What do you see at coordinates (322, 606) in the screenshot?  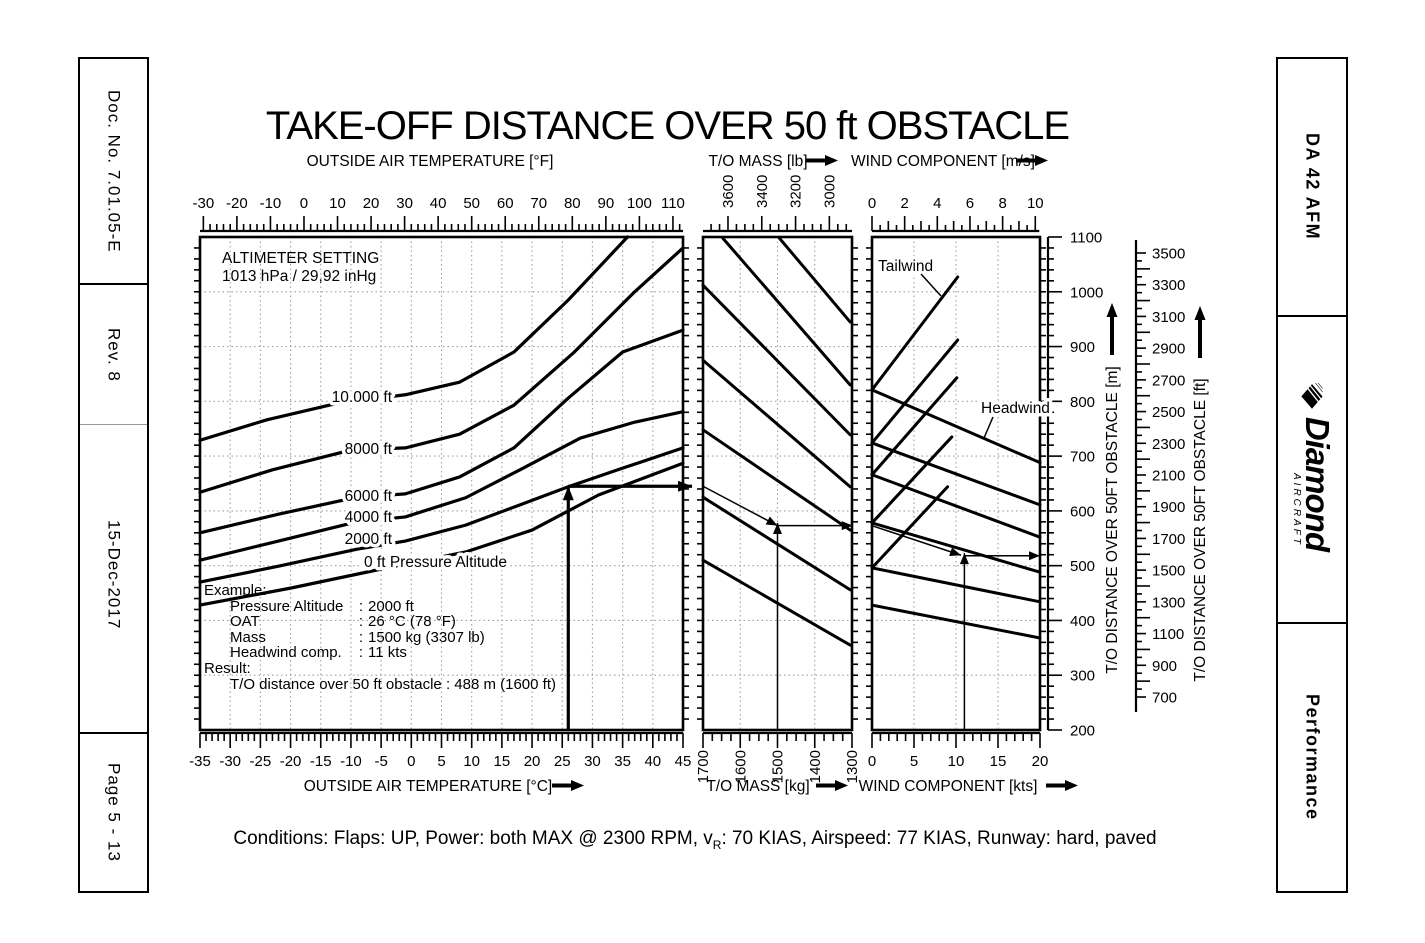 I see `example-row: Pressure Altitude:2000 ft` at bounding box center [322, 606].